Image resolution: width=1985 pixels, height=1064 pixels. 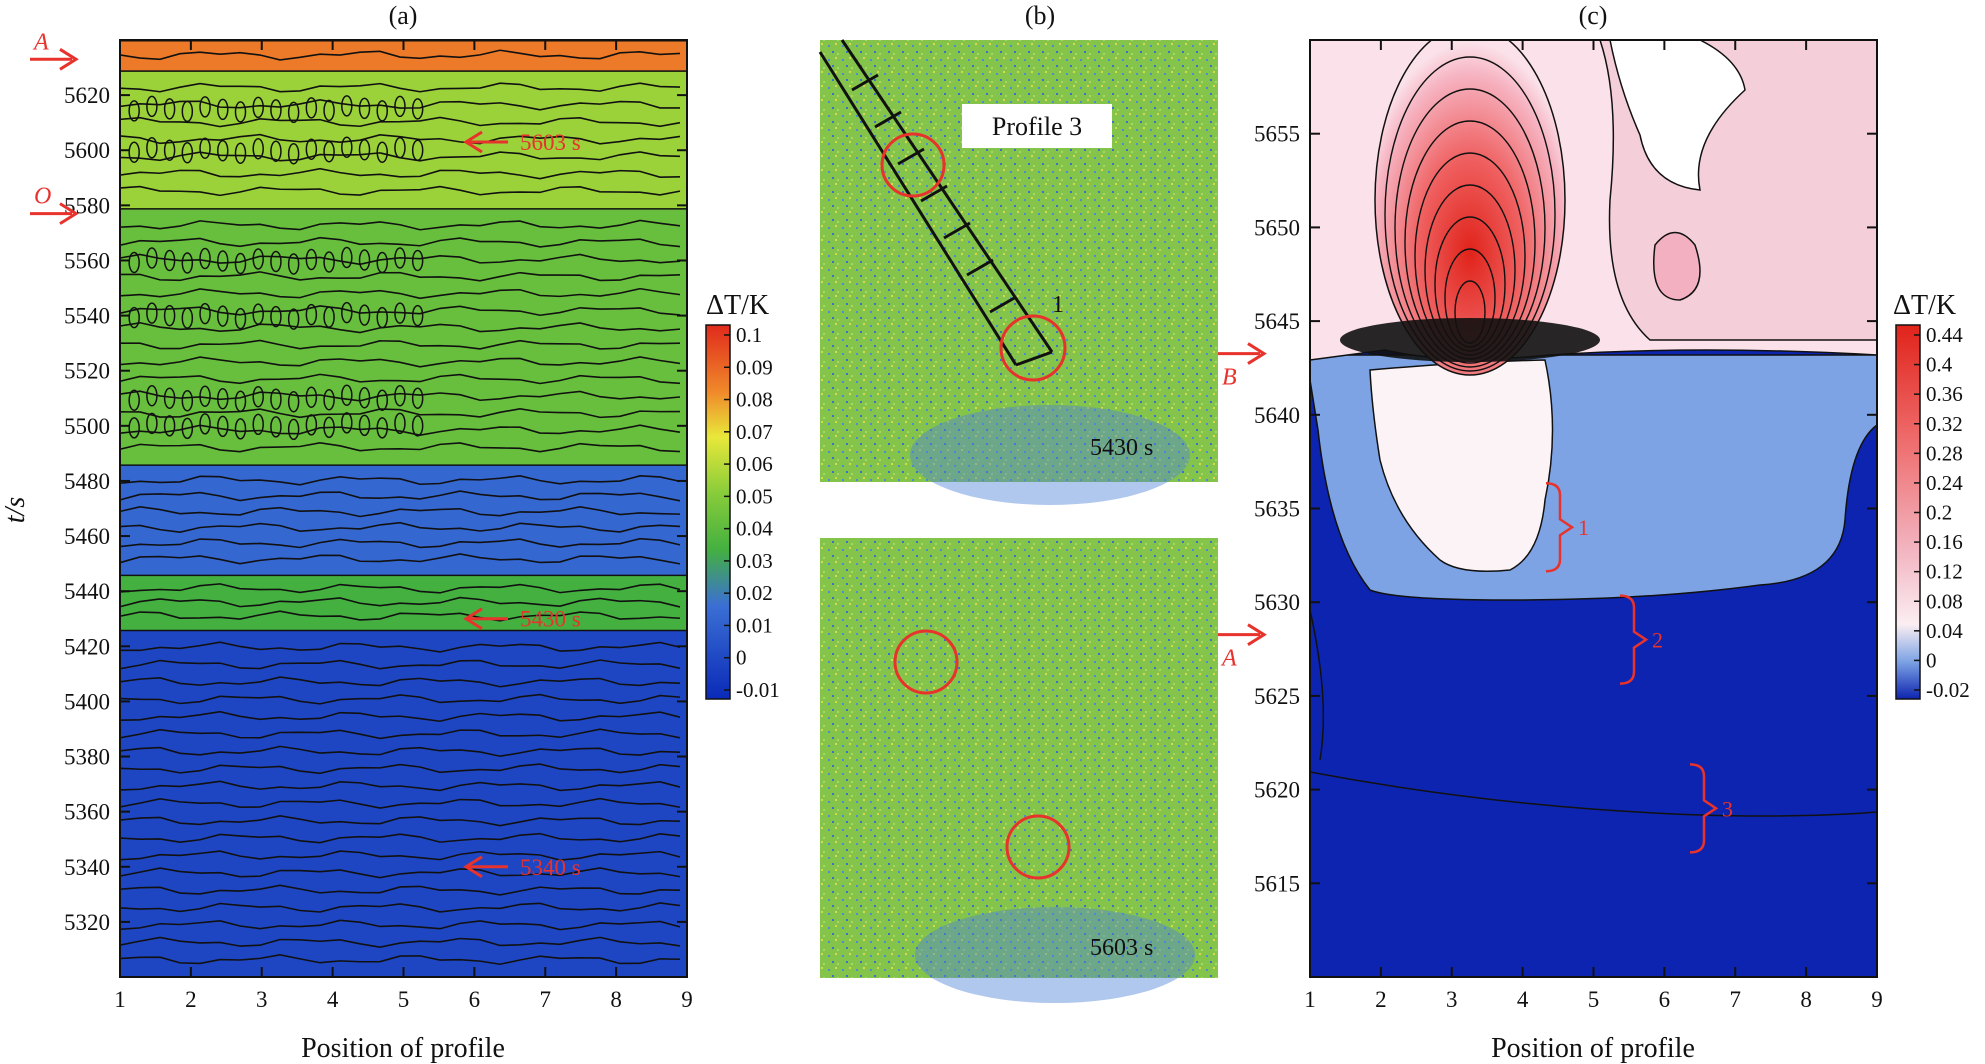 What do you see at coordinates (1055, 955) in the screenshot?
I see `bottom-cool-patch` at bounding box center [1055, 955].